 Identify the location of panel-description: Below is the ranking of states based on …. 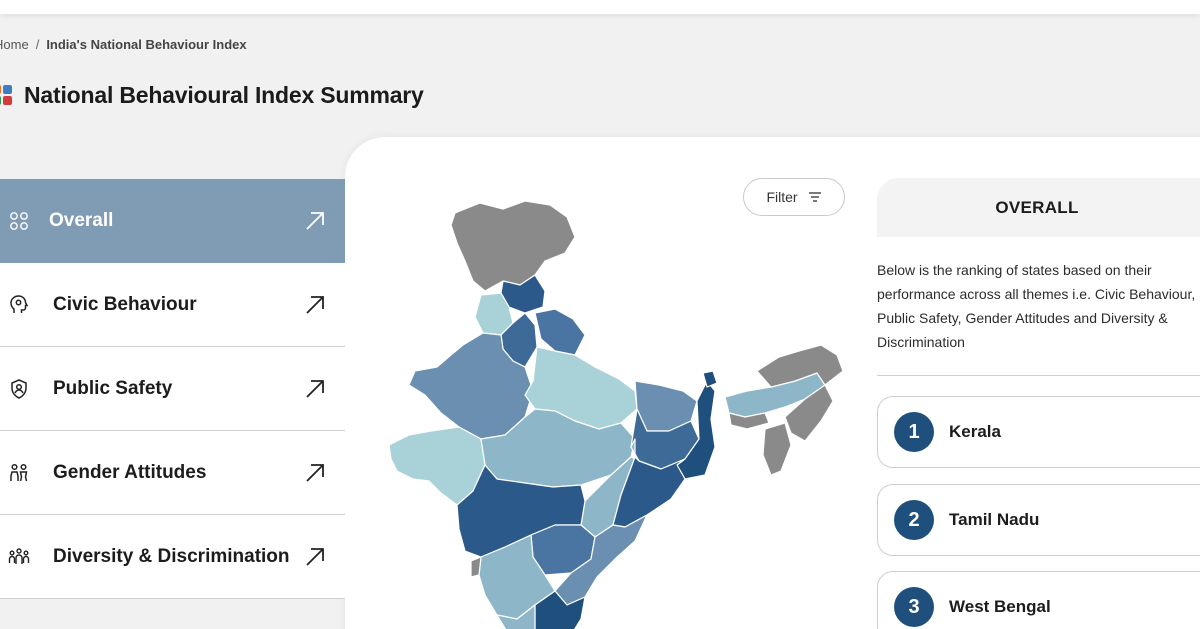
(1036, 306).